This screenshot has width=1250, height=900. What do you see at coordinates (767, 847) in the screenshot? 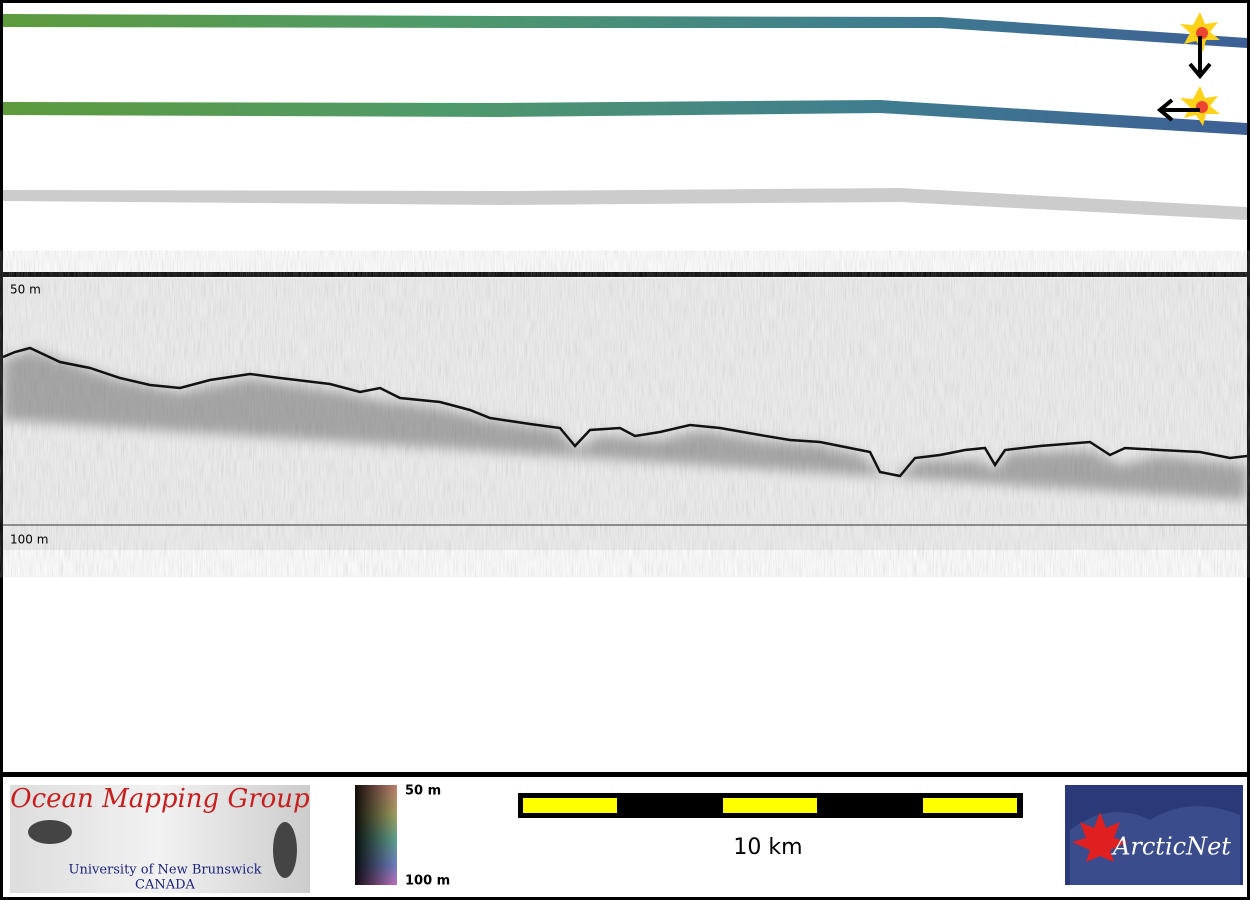
I see `scale-label: 10 km` at bounding box center [767, 847].